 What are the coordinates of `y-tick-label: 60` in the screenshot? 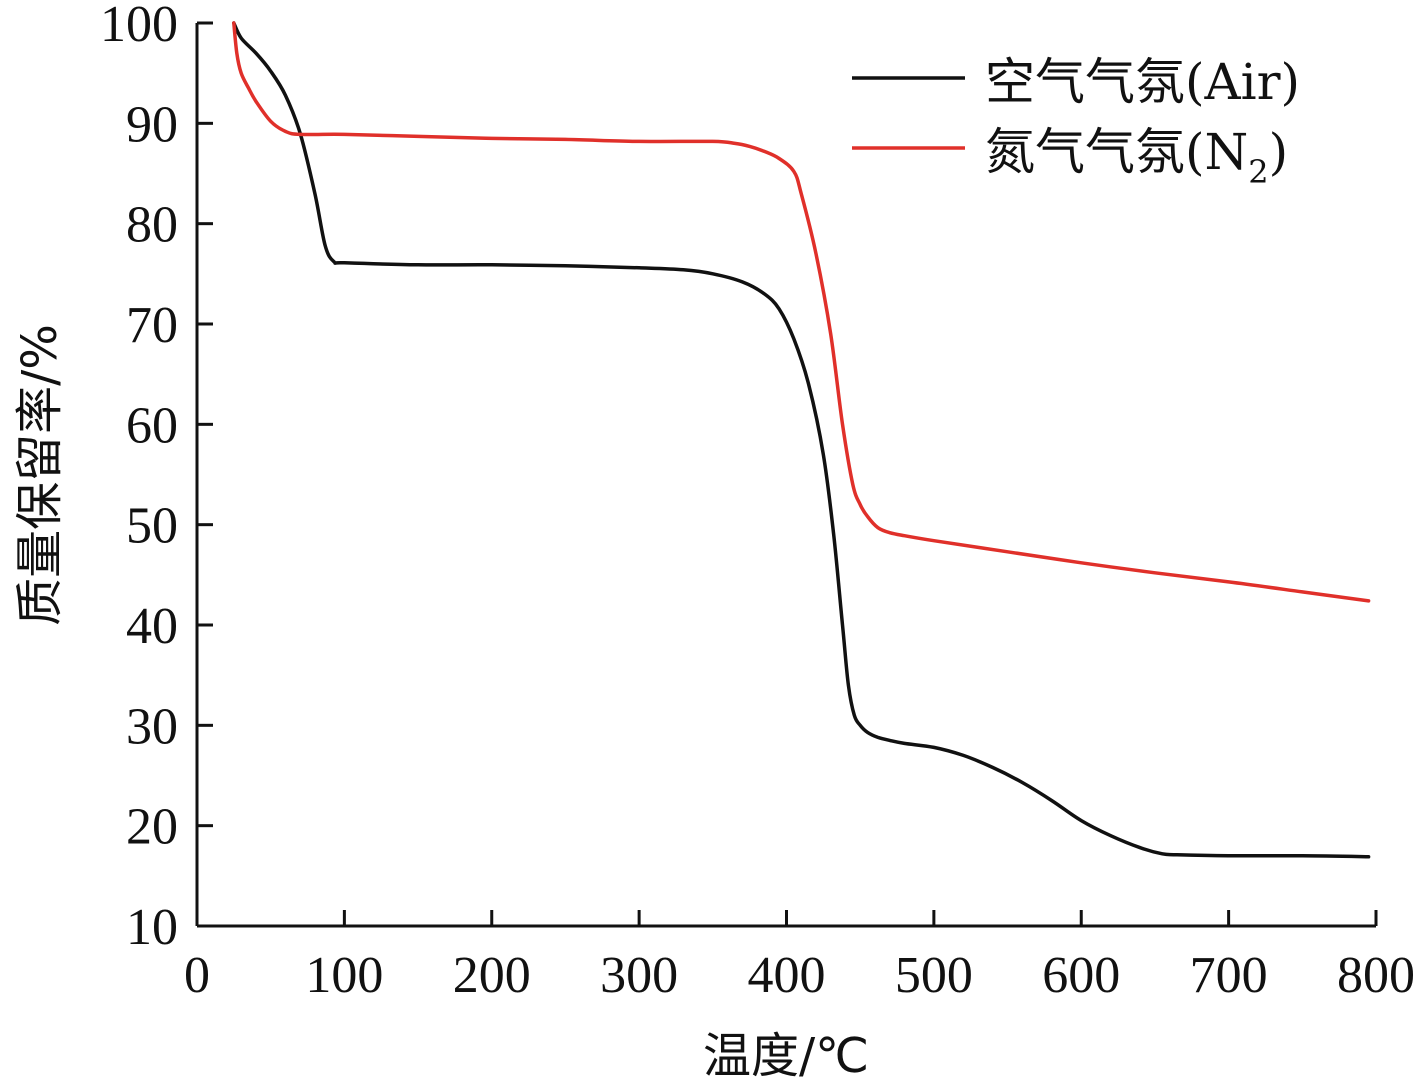 It's located at (152, 425).